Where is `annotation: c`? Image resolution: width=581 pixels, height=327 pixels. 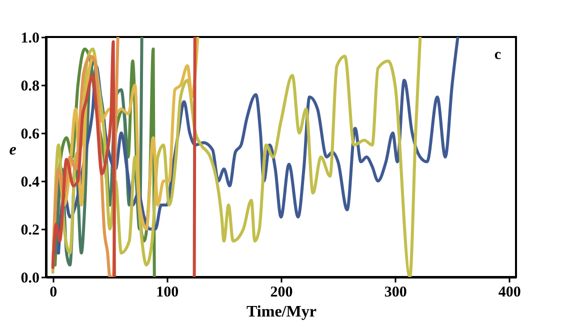 annotation: c is located at coordinates (498, 55).